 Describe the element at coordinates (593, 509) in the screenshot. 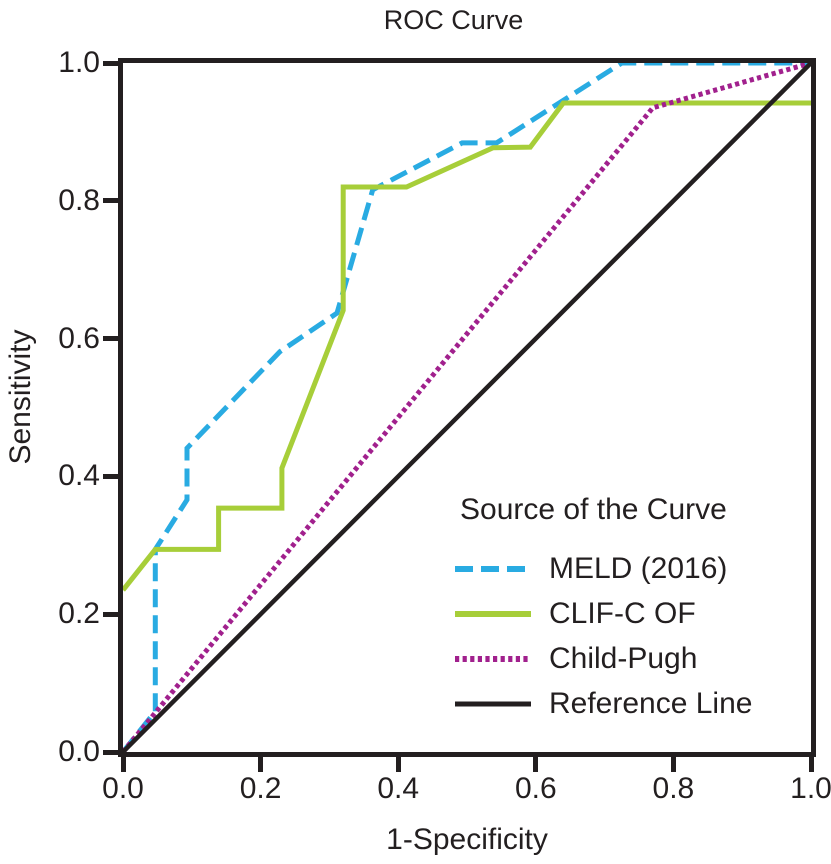

I see `legend-header: Source of the Curve` at that location.